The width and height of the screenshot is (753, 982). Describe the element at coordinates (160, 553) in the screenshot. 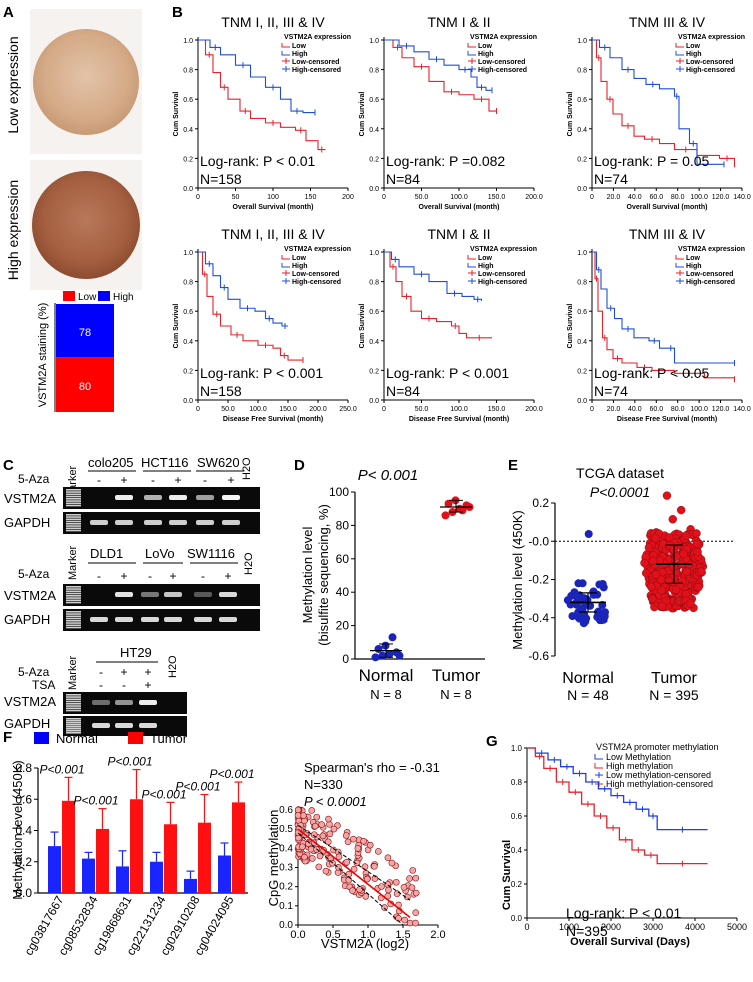

I see `gel2-line-lovo: LoVo` at that location.